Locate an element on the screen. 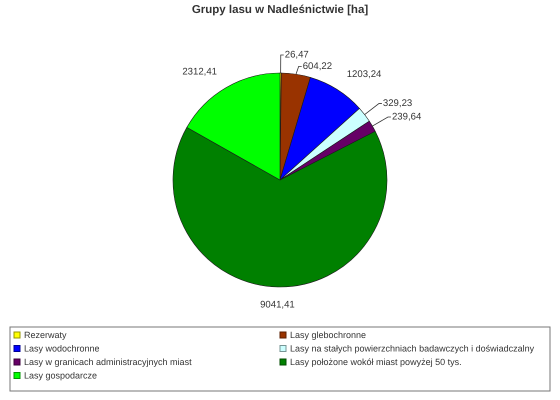 The width and height of the screenshot is (560, 400). data-label: 9041,41 is located at coordinates (277, 304).